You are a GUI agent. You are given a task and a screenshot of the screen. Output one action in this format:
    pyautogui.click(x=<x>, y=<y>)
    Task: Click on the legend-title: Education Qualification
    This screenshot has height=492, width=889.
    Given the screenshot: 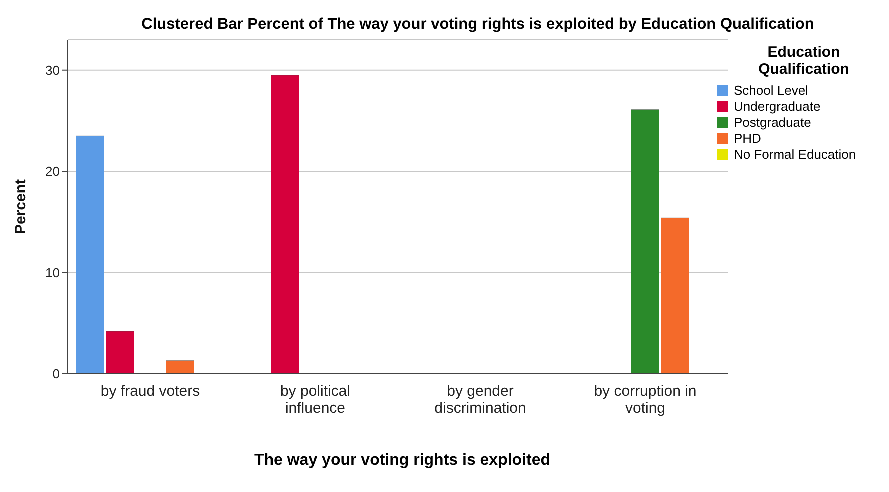 What is the action you would take?
    pyautogui.click(x=804, y=61)
    